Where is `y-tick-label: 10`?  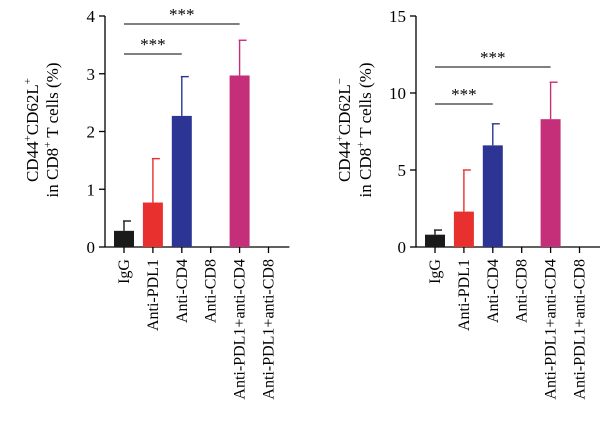
y-tick-label: 10 is located at coordinates (397, 93).